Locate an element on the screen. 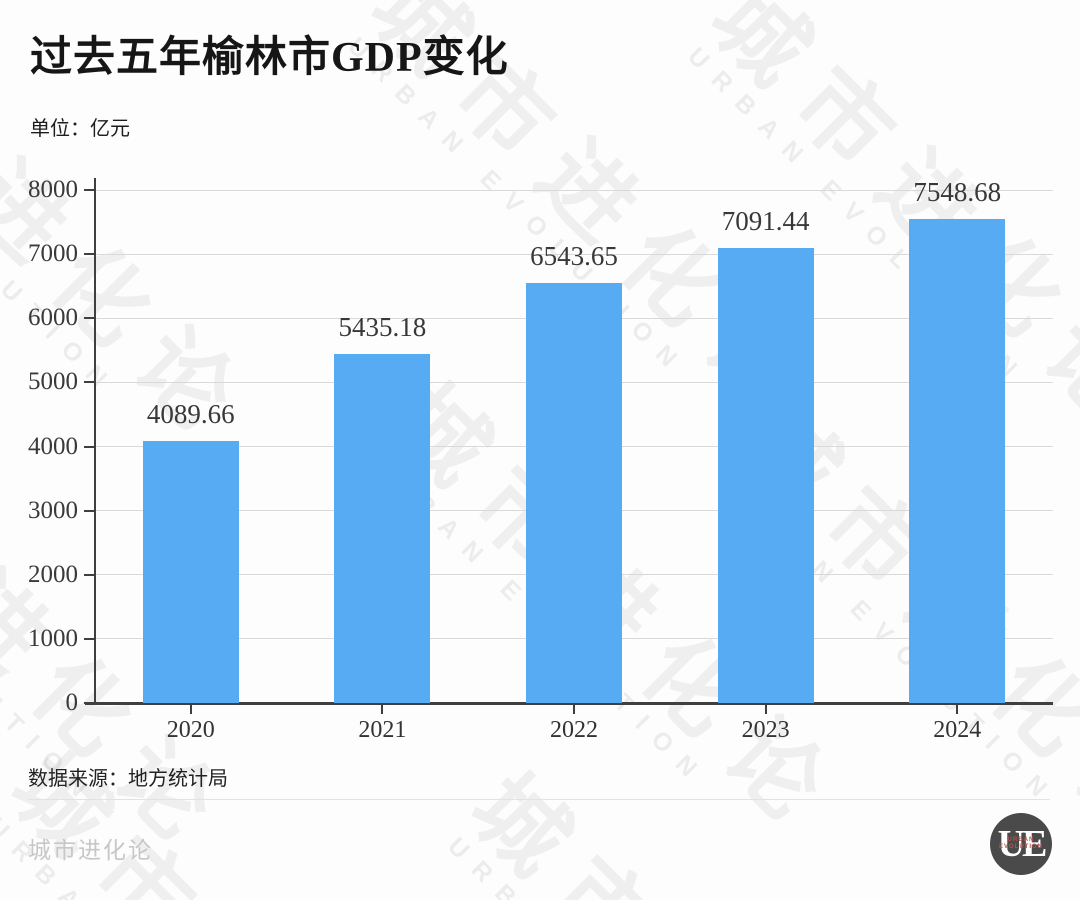 This screenshot has height=900, width=1080. x-axis-tick-2021 is located at coordinates (382, 709).